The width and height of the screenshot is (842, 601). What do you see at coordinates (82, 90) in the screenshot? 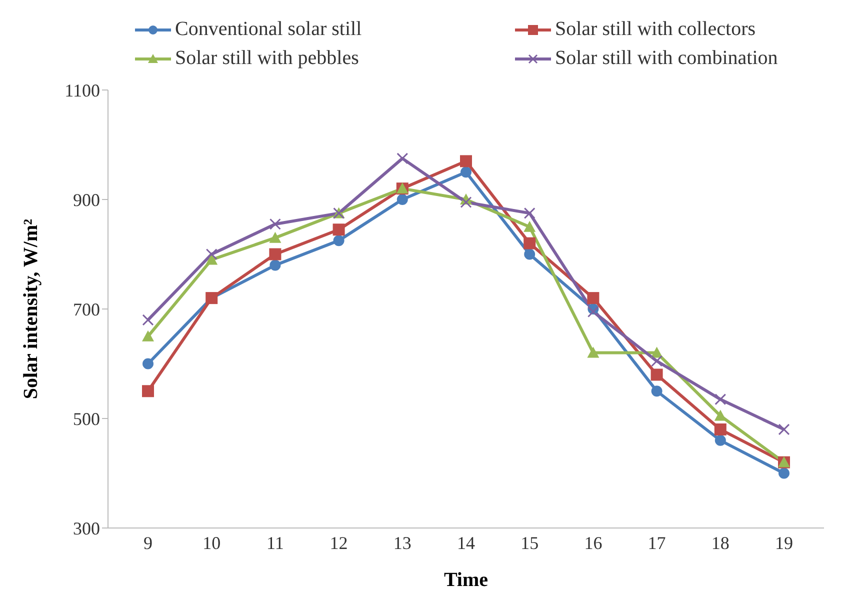
I see `y-tick-label: 1100` at bounding box center [82, 90].